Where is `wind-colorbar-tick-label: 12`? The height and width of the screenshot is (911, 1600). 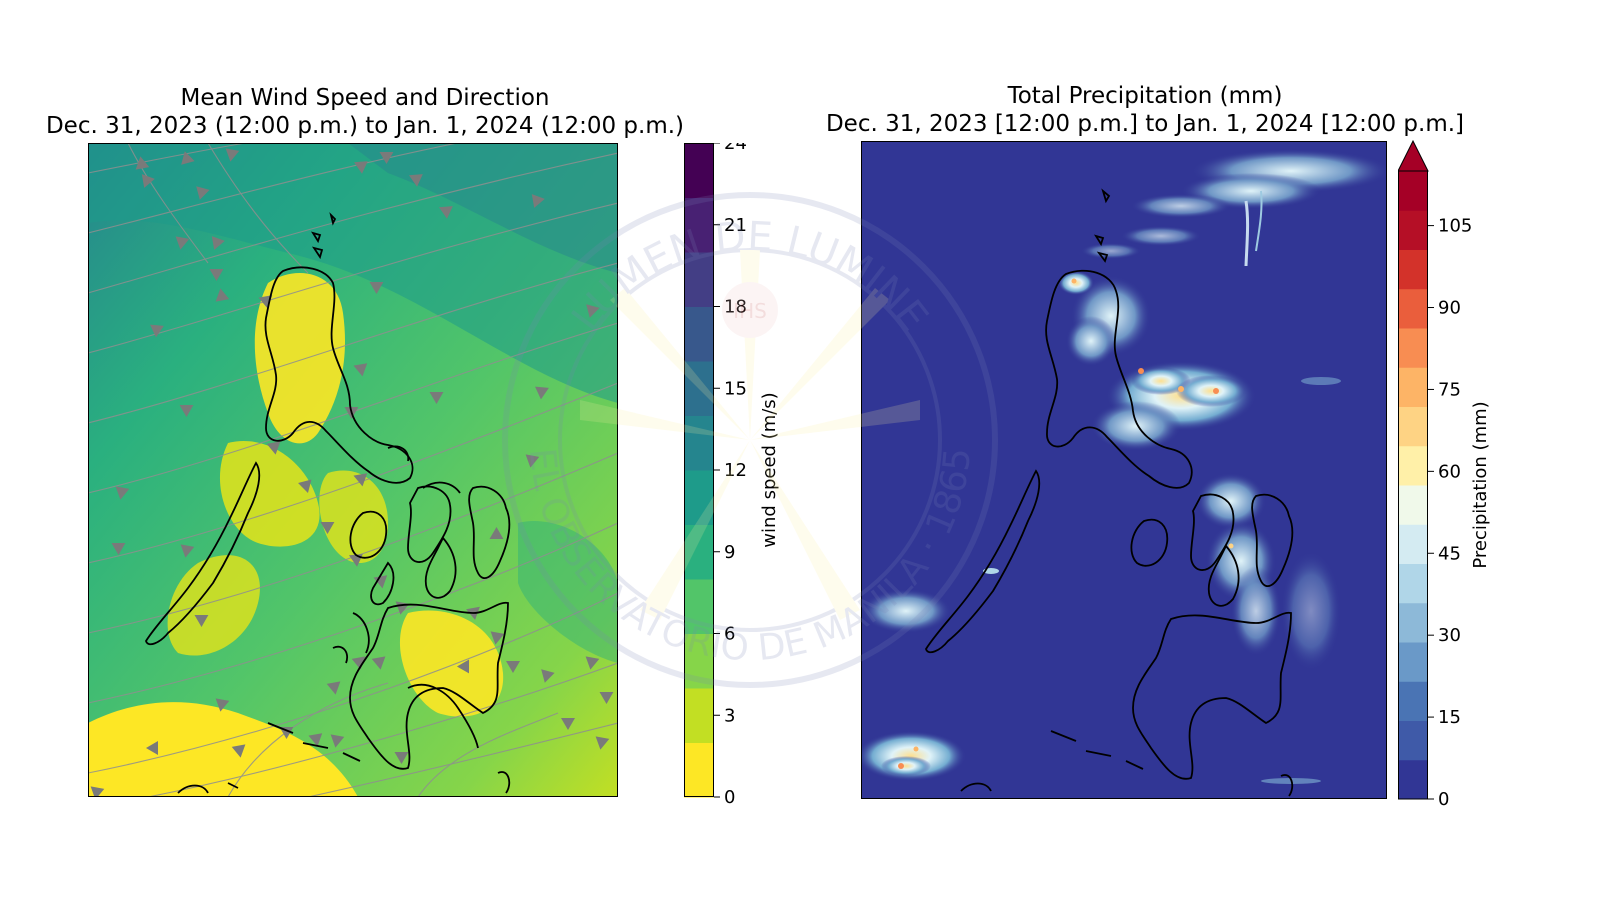
wind-colorbar-tick-label: 12 is located at coordinates (735, 470).